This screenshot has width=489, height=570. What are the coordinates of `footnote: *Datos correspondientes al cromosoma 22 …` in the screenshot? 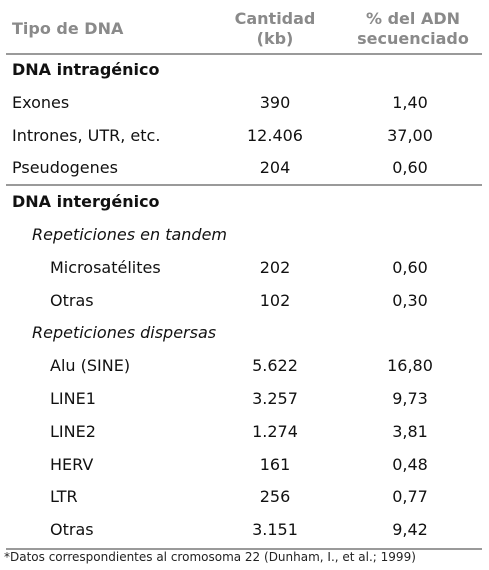 It's located at (210, 557).